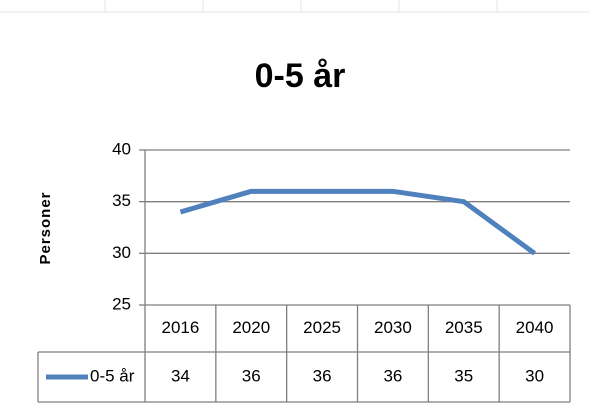  What do you see at coordinates (121, 200) in the screenshot?
I see `y-tick-label: 35` at bounding box center [121, 200].